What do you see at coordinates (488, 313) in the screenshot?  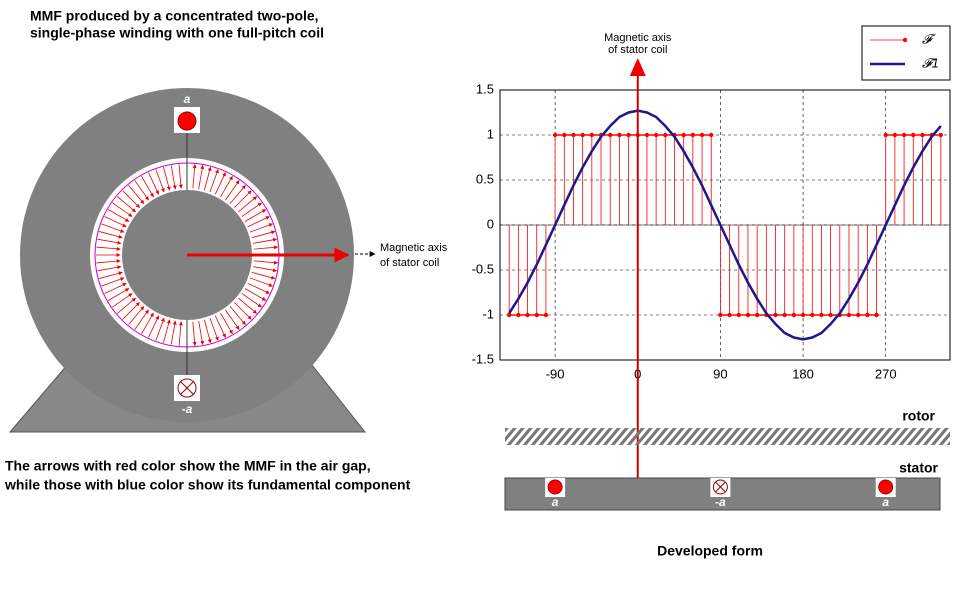 I see `y-tick-label: -1` at bounding box center [488, 313].